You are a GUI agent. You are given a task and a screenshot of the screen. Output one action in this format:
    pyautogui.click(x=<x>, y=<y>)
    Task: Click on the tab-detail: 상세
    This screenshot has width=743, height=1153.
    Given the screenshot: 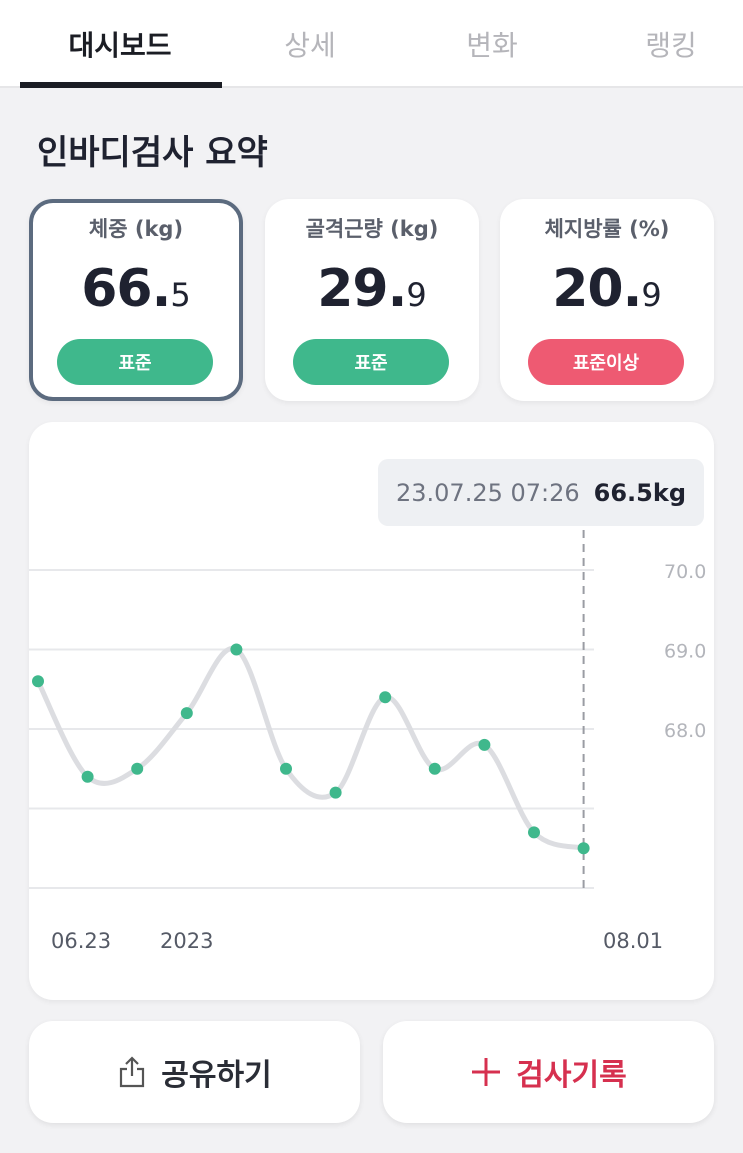 What is the action you would take?
    pyautogui.click(x=310, y=44)
    